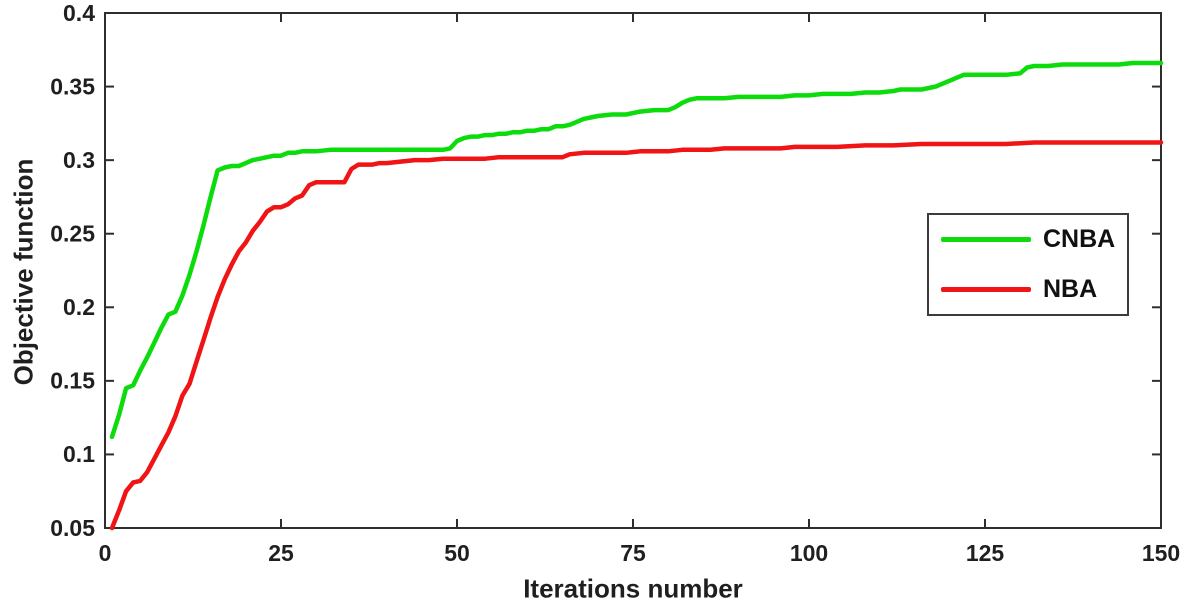 This screenshot has width=1185, height=612. I want to click on y-axis-label: Objective function, so click(23, 272).